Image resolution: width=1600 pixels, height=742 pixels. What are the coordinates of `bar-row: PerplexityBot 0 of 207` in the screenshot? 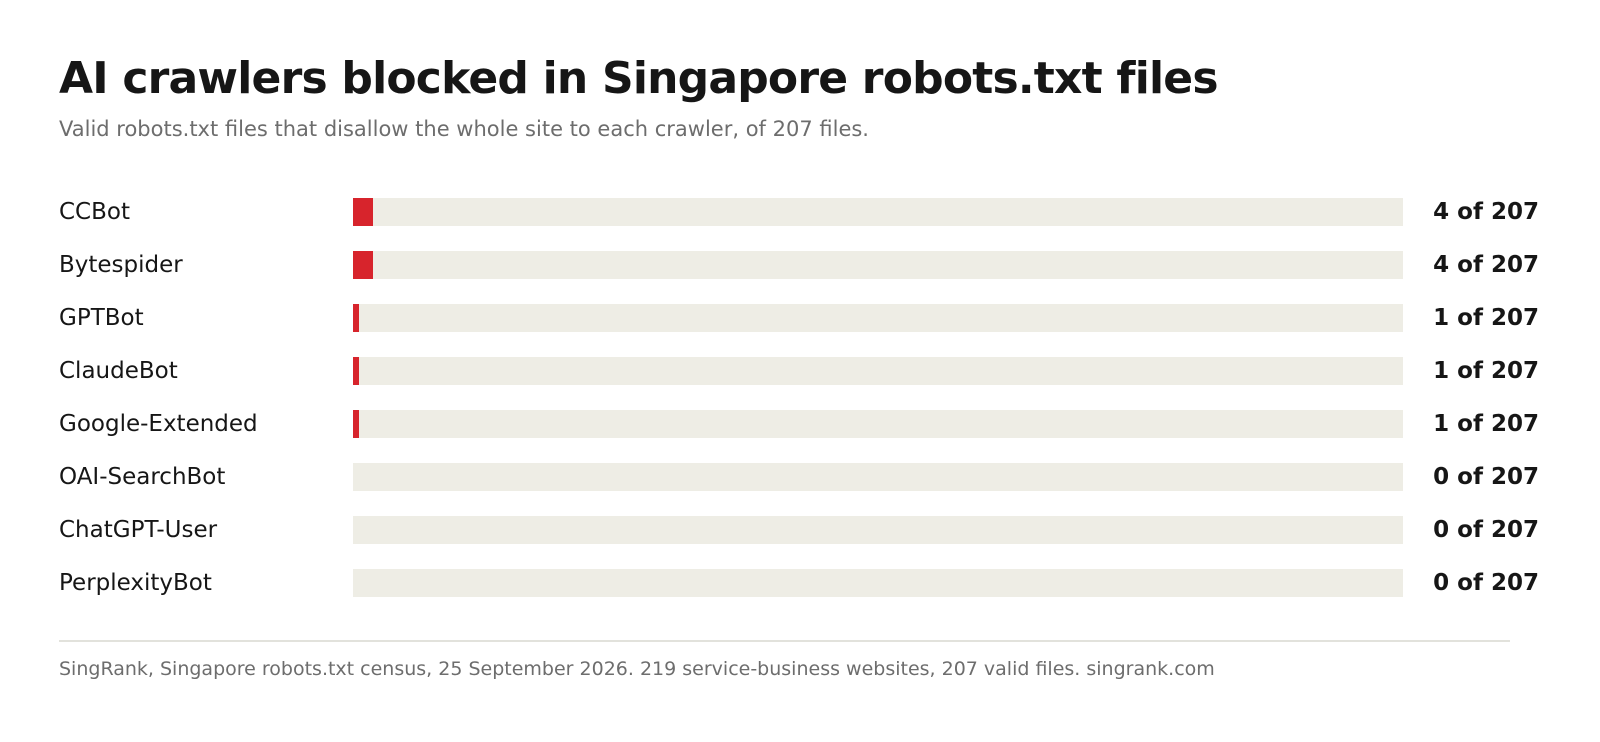 It's located at (799, 594).